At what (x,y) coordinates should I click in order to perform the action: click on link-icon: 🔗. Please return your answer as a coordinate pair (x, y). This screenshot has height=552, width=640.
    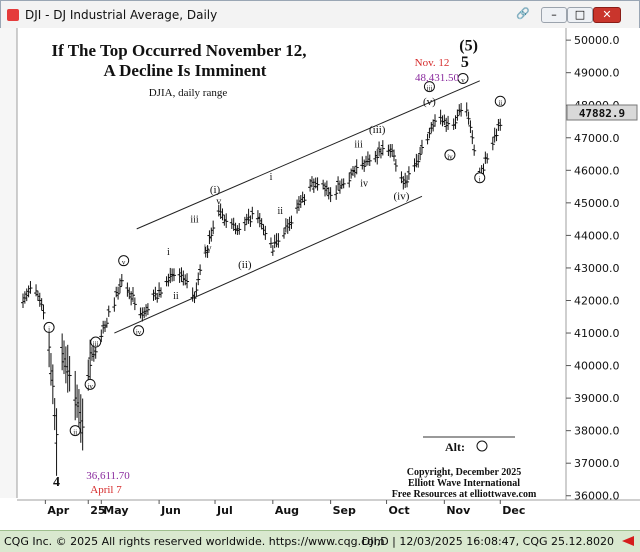
    Looking at the image, I should click on (523, 13).